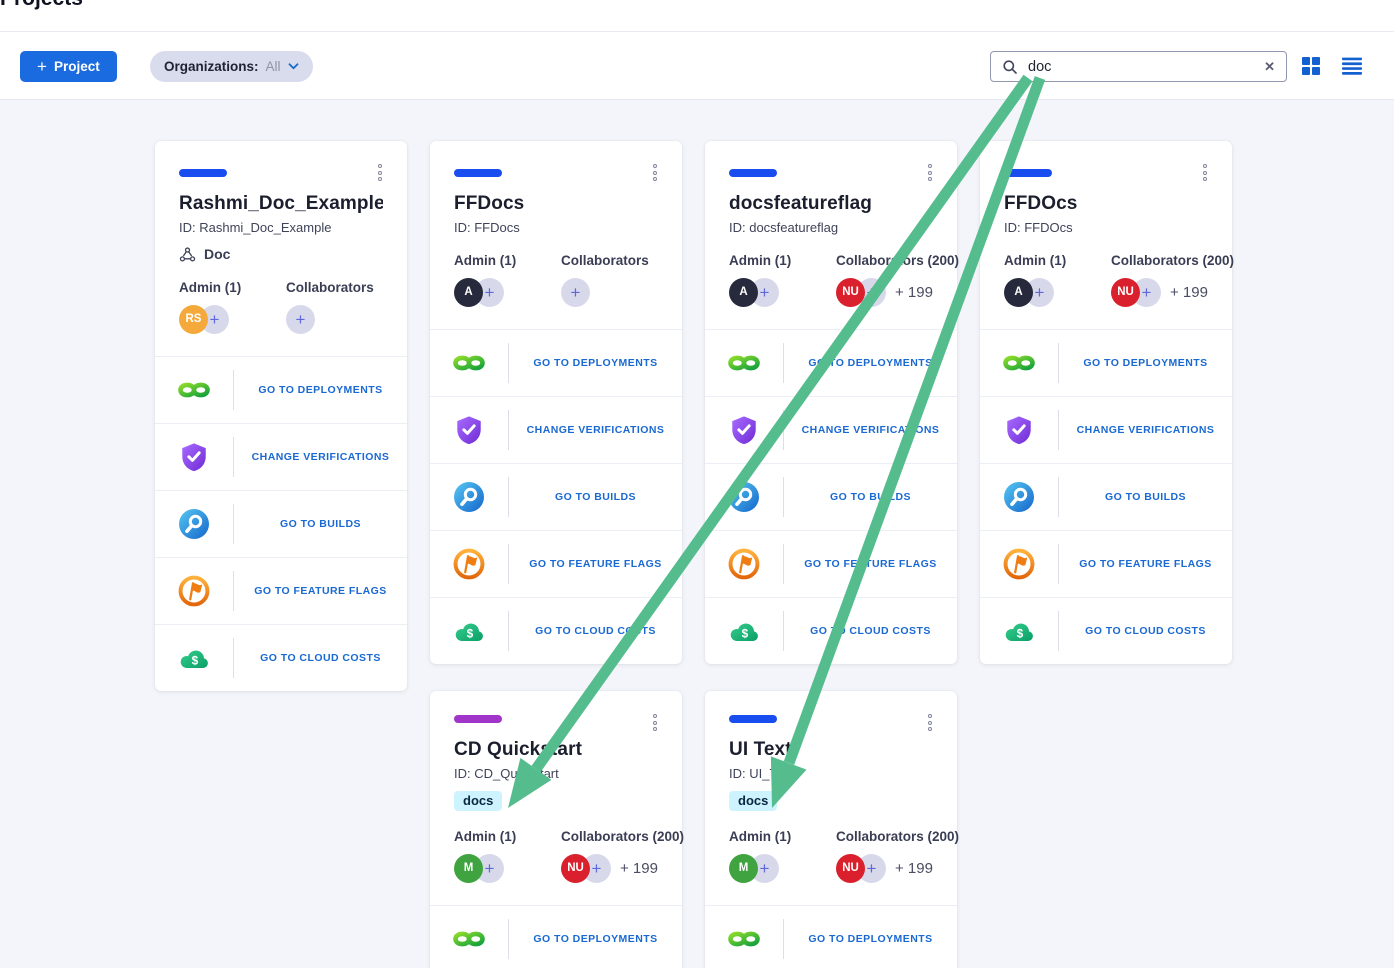 The image size is (1394, 968). I want to click on plus-icon, so click(576, 292).